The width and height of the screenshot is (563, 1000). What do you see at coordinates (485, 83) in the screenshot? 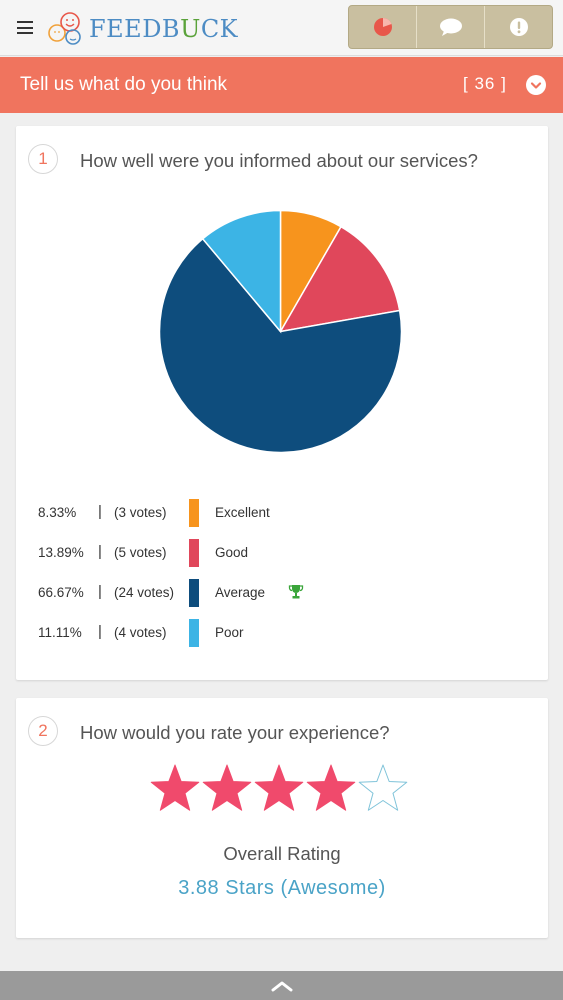
I see `response-count: [ 36 ]` at bounding box center [485, 83].